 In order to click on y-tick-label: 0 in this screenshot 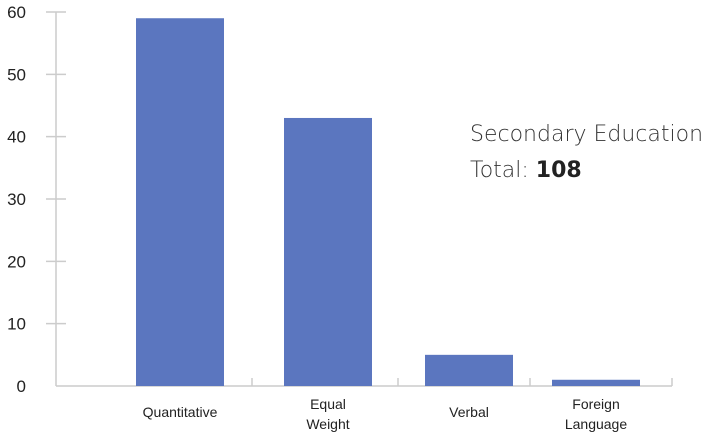, I will do `click(21, 386)`.